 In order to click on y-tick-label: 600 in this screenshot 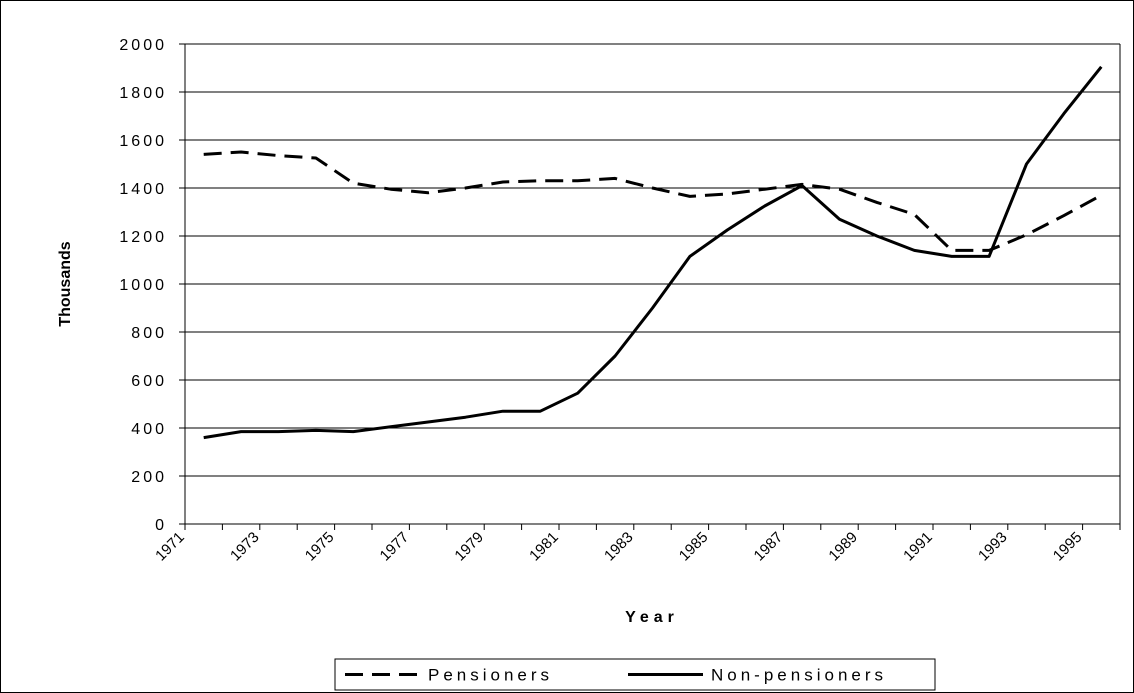, I will do `click(149, 381)`.